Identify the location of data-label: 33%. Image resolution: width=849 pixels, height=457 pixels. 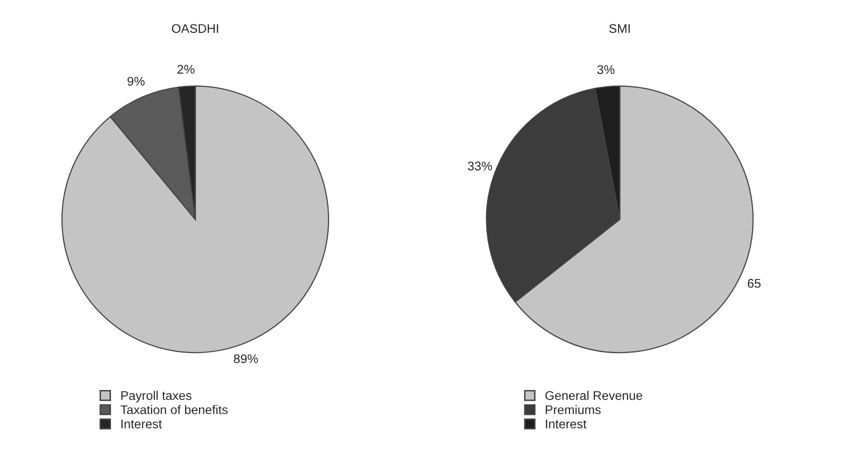
(480, 166).